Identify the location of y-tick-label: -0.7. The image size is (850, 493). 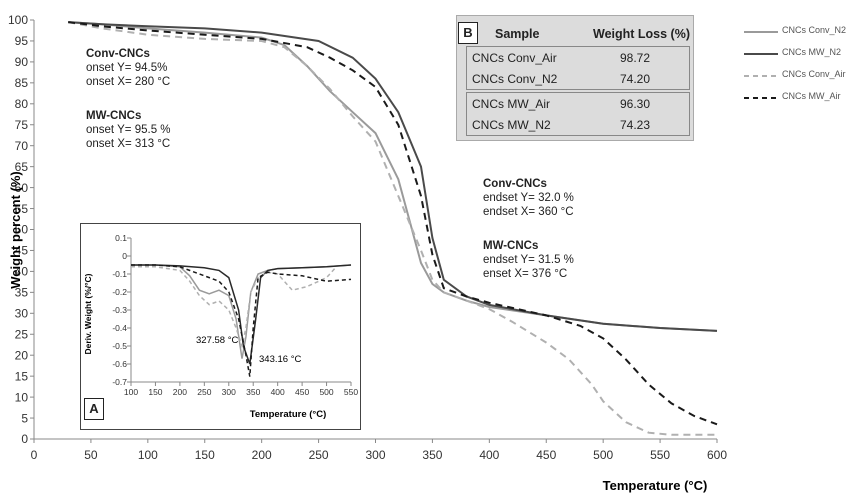
(119, 382).